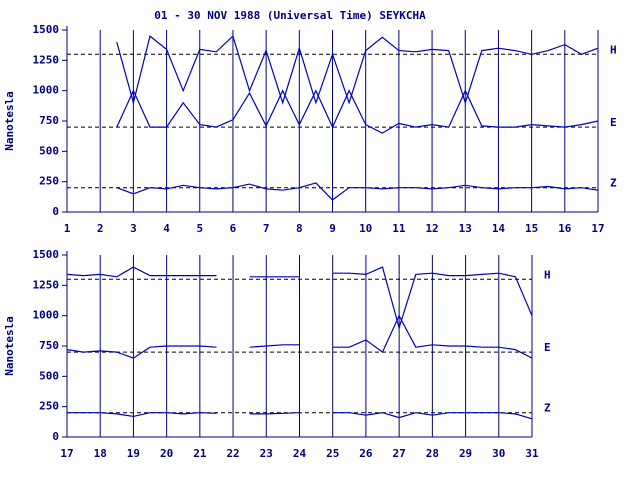 The width and height of the screenshot is (640, 480). What do you see at coordinates (199, 228) in the screenshot?
I see `x-tick-label: 5` at bounding box center [199, 228].